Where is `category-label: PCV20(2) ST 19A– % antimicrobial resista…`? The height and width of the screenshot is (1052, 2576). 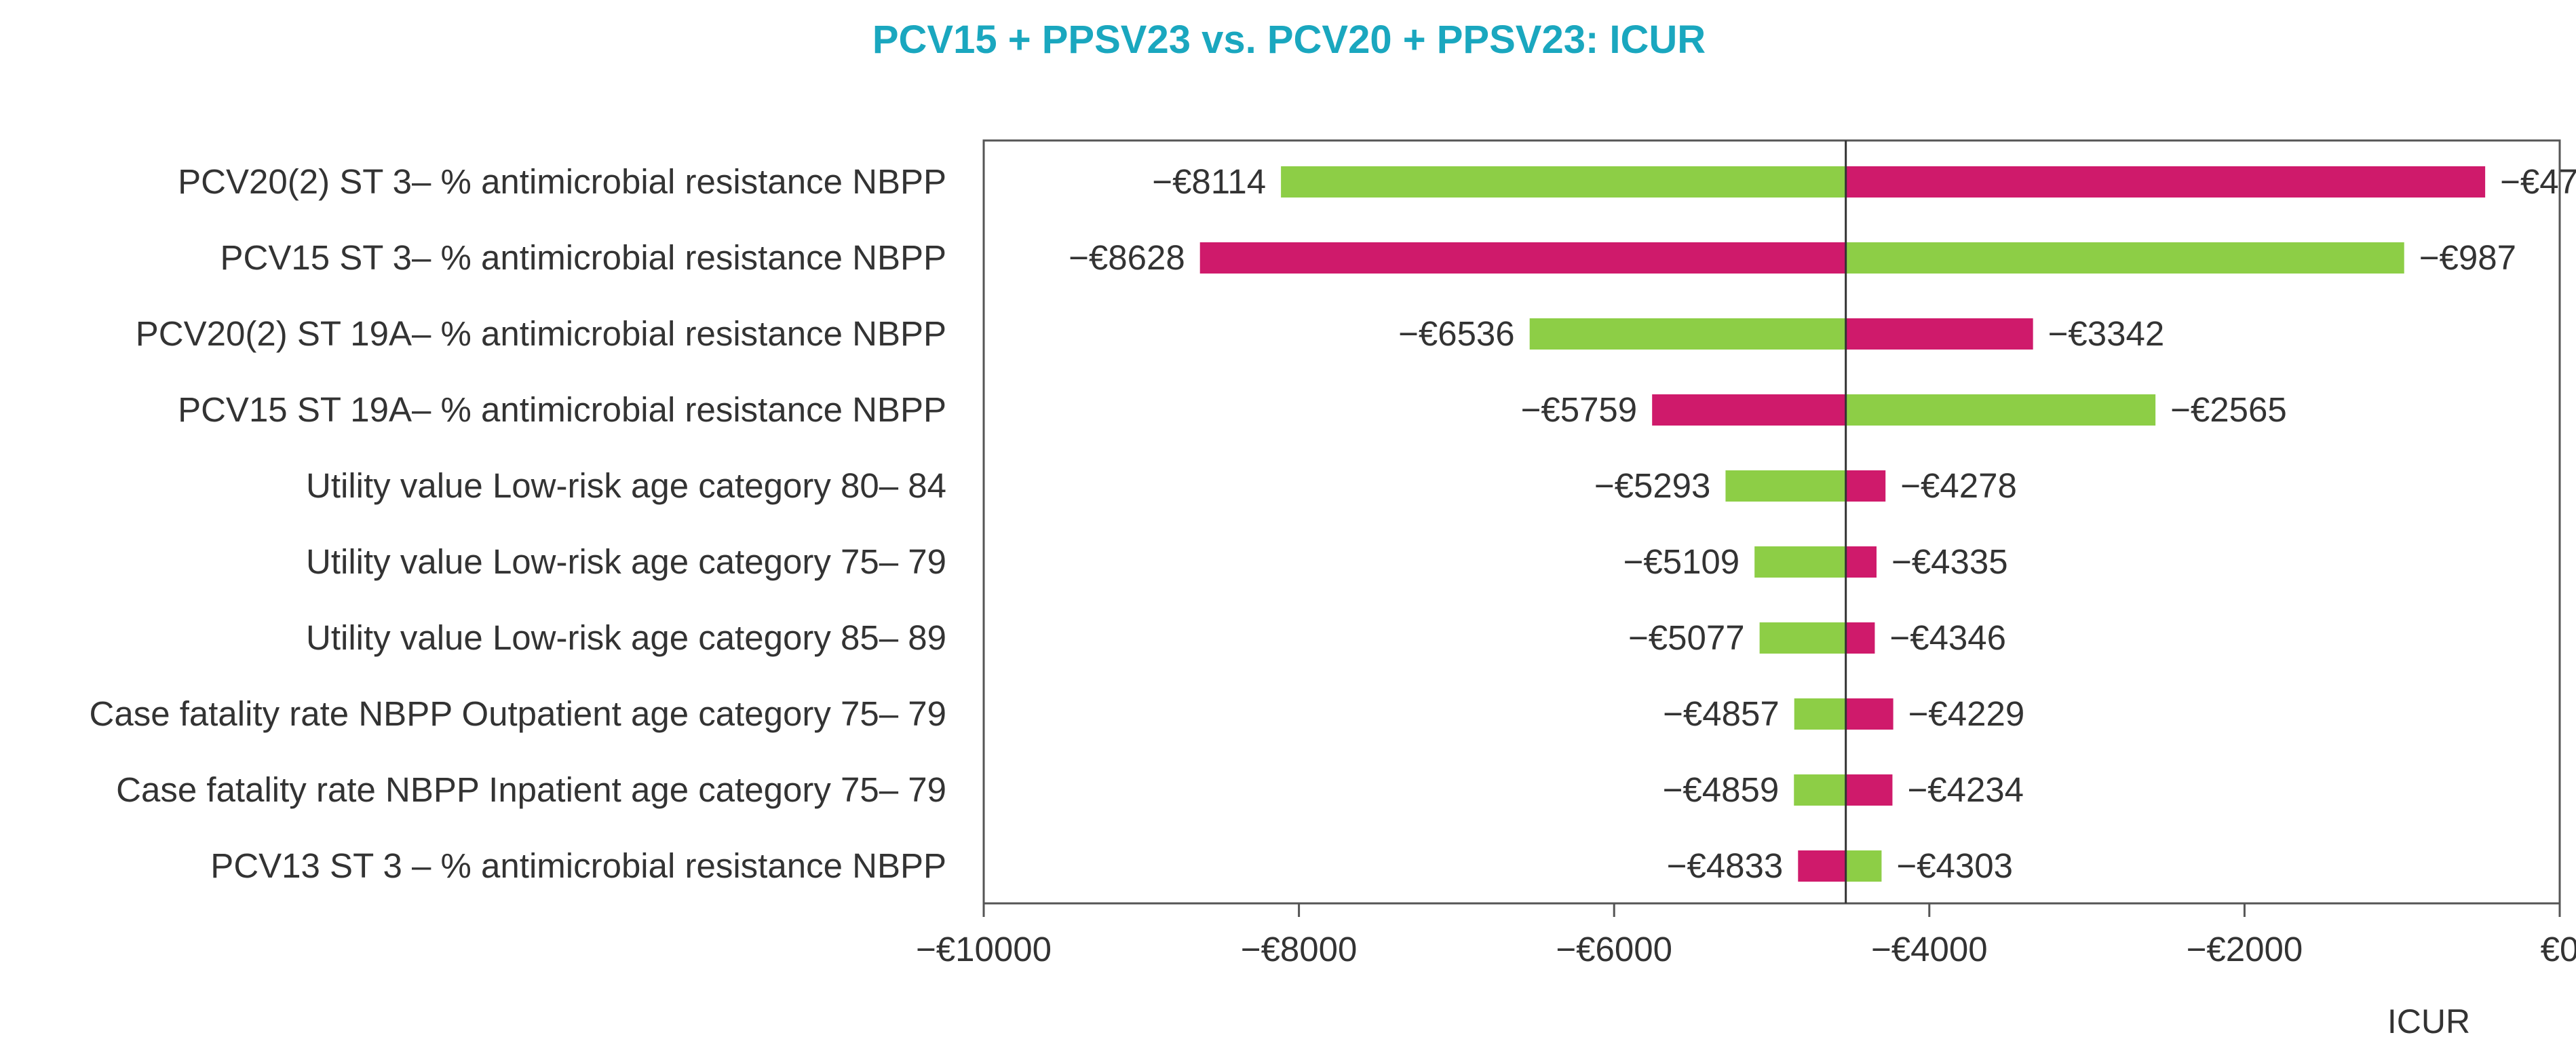 category-label: PCV20(2) ST 19A– % antimicrobial resista… is located at coordinates (541, 333).